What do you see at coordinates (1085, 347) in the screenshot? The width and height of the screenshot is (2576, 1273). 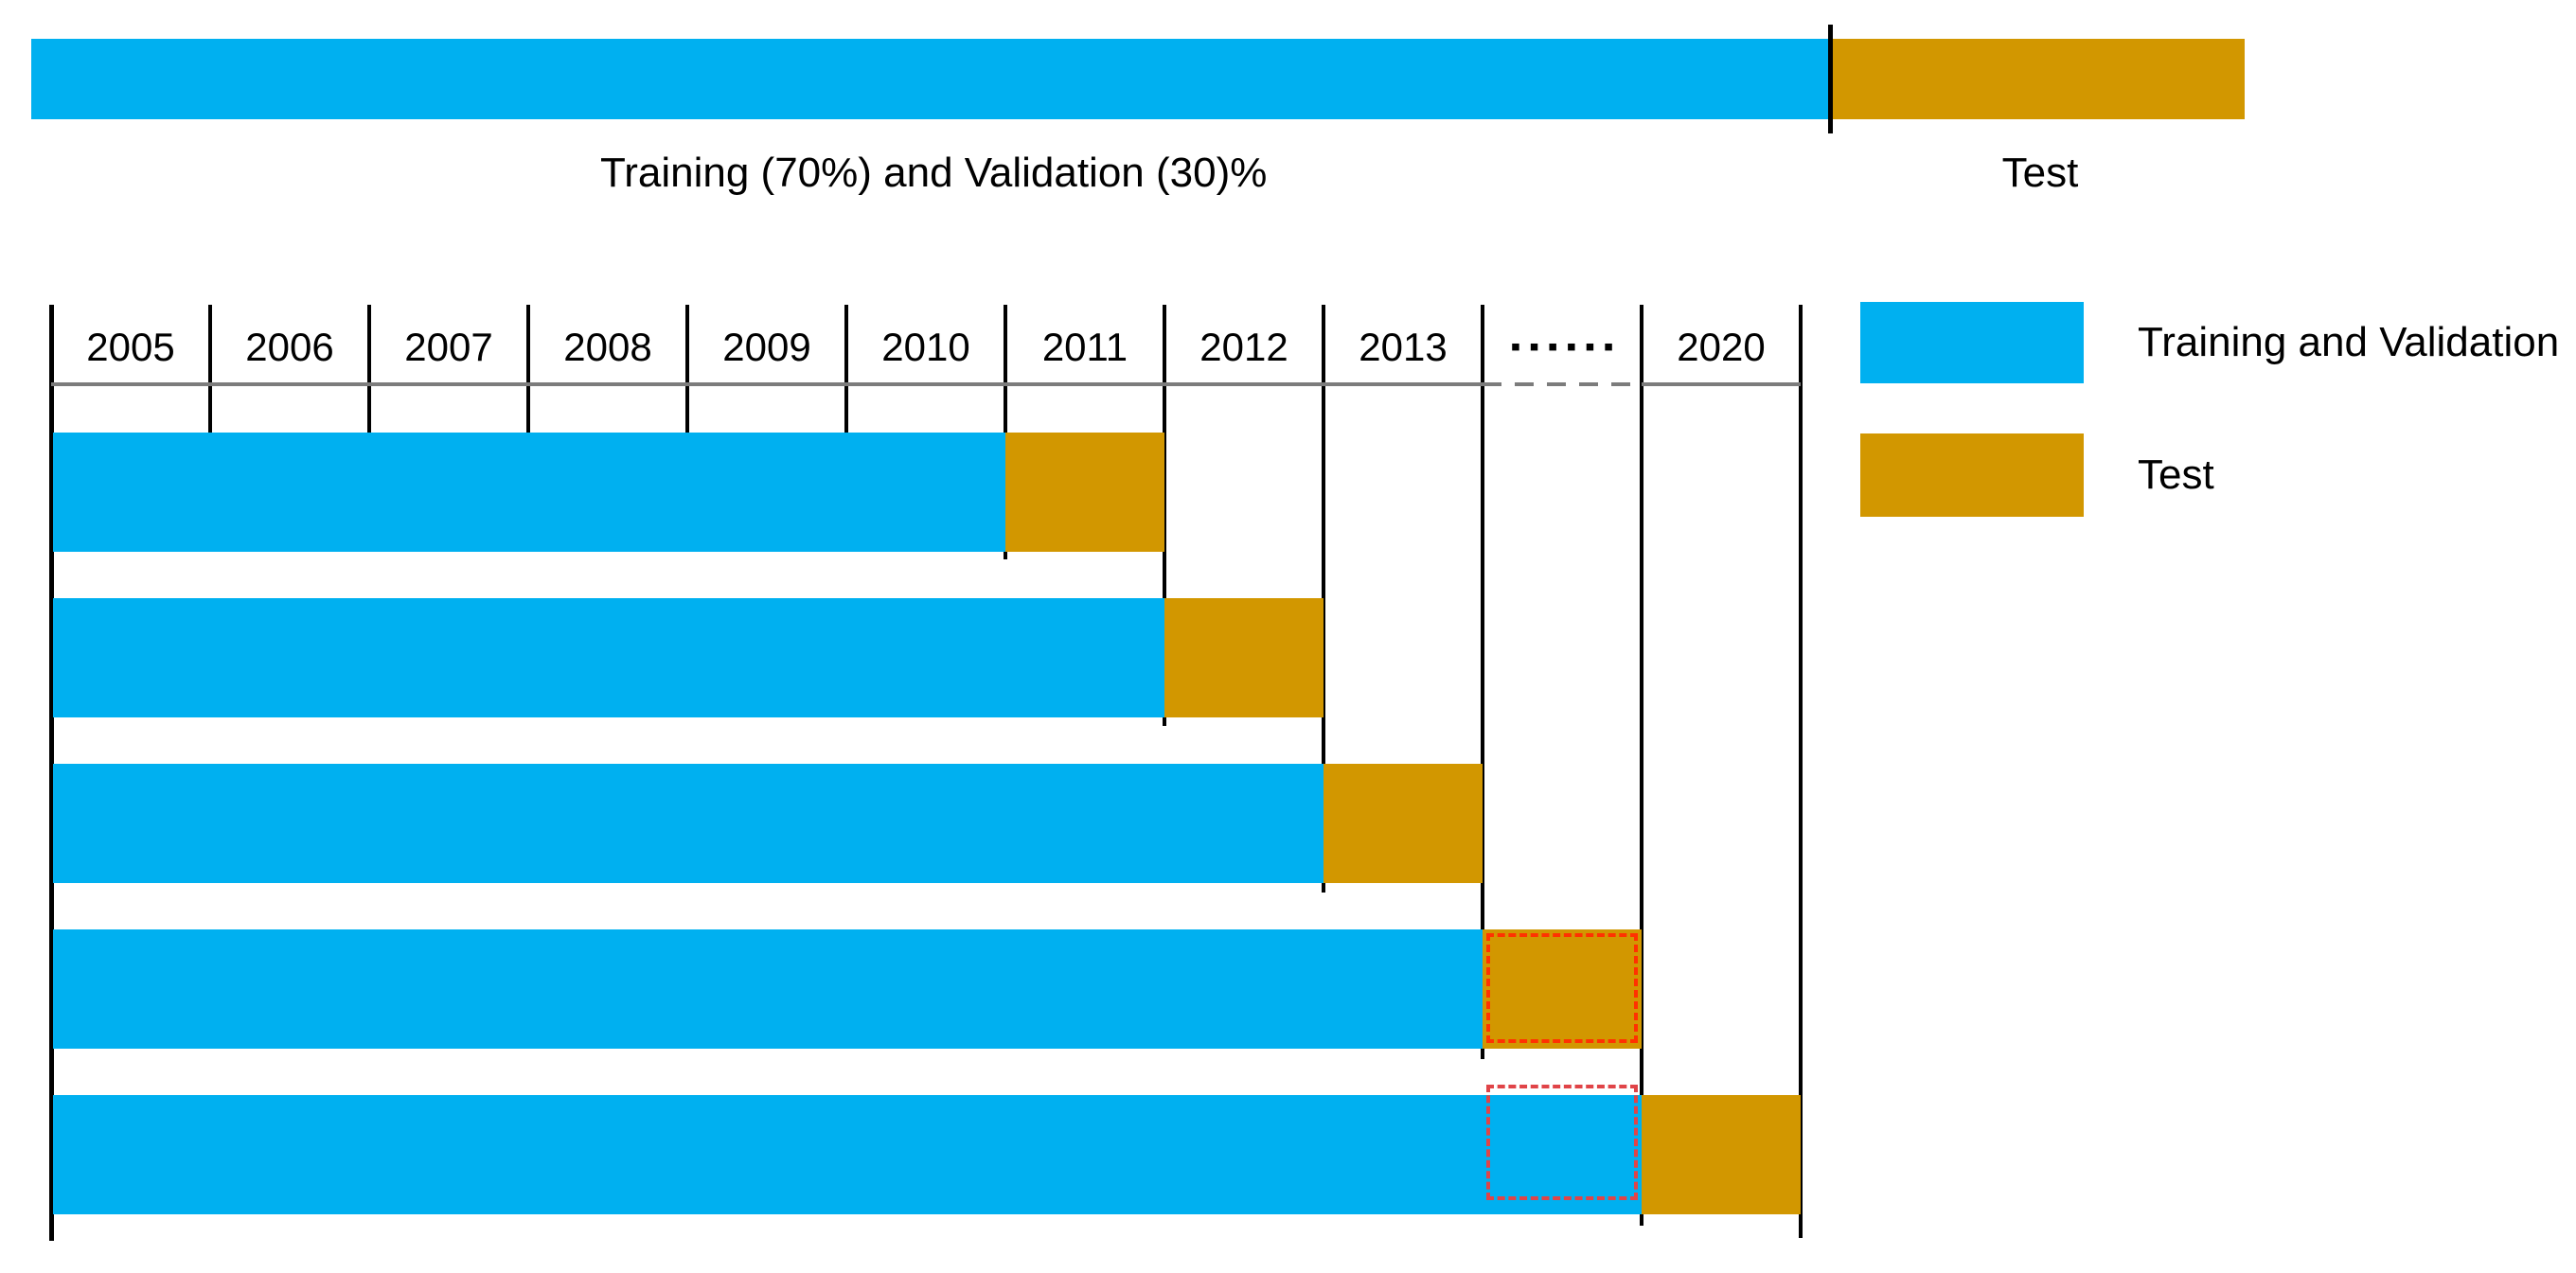 I see `year-label-2011: 2011` at bounding box center [1085, 347].